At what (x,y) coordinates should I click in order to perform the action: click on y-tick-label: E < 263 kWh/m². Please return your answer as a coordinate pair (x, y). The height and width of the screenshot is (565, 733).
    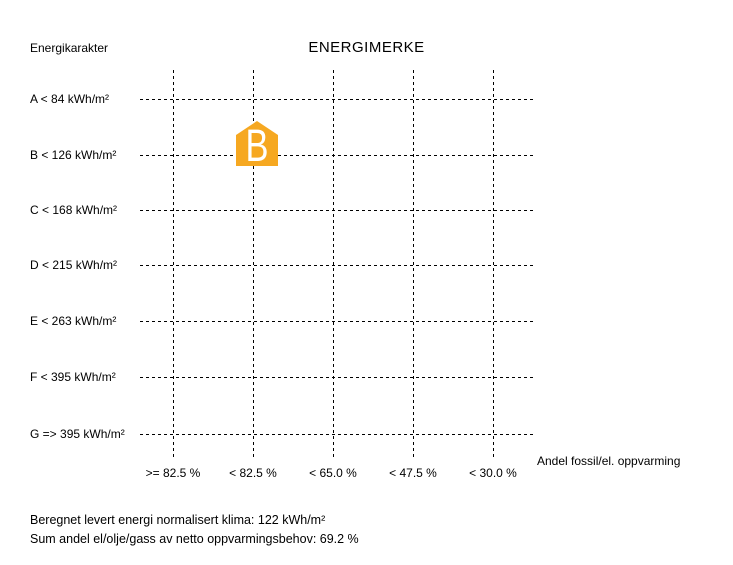
    Looking at the image, I should click on (73, 321).